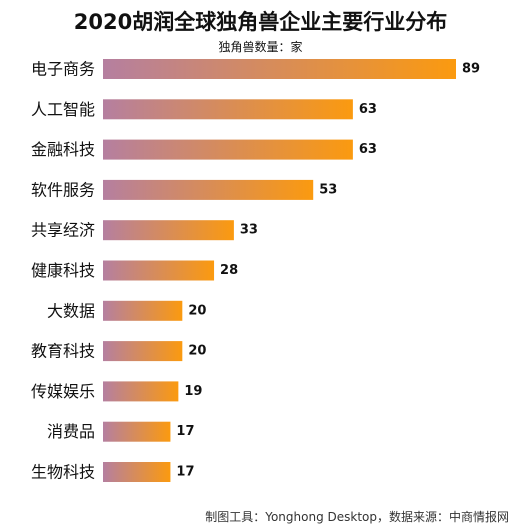  I want to click on category-label: 教育科技, so click(63, 351).